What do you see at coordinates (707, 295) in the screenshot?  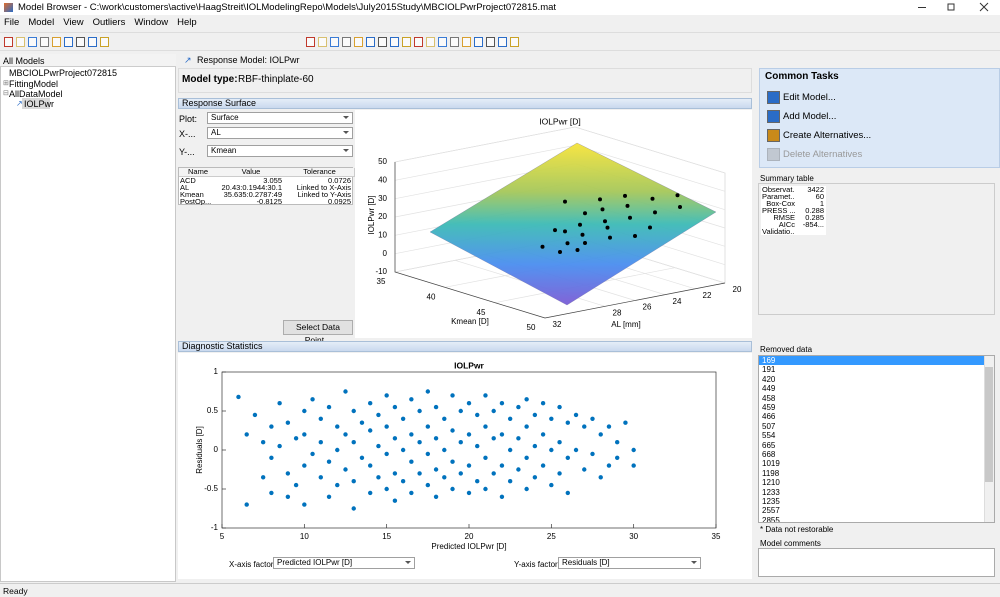 I see `x-tick-label: 22` at bounding box center [707, 295].